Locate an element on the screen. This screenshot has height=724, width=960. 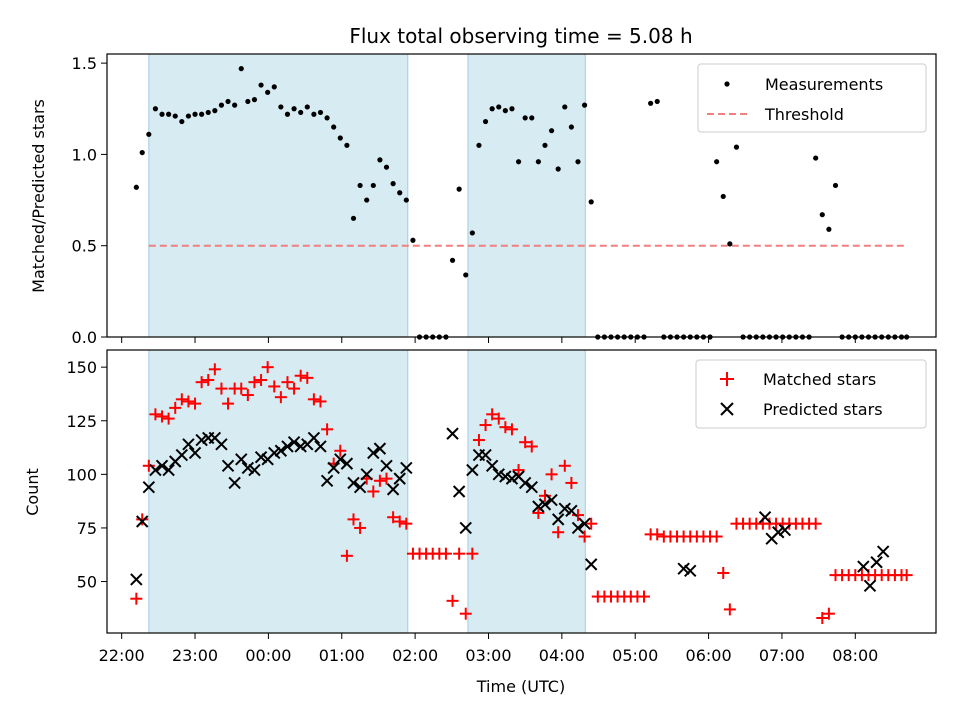
top-ytick-label: 1.5 is located at coordinates (84, 63).